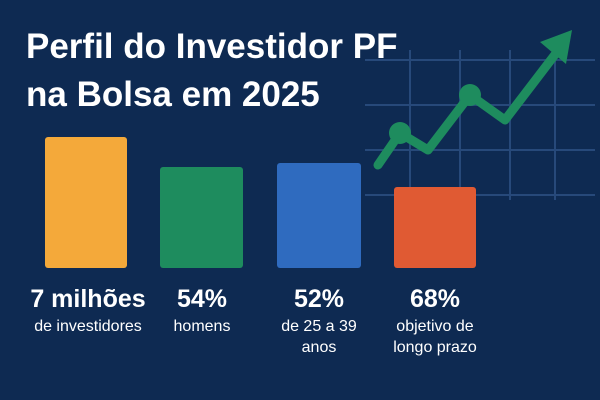  I want to click on stat-label: homens, so click(202, 326).